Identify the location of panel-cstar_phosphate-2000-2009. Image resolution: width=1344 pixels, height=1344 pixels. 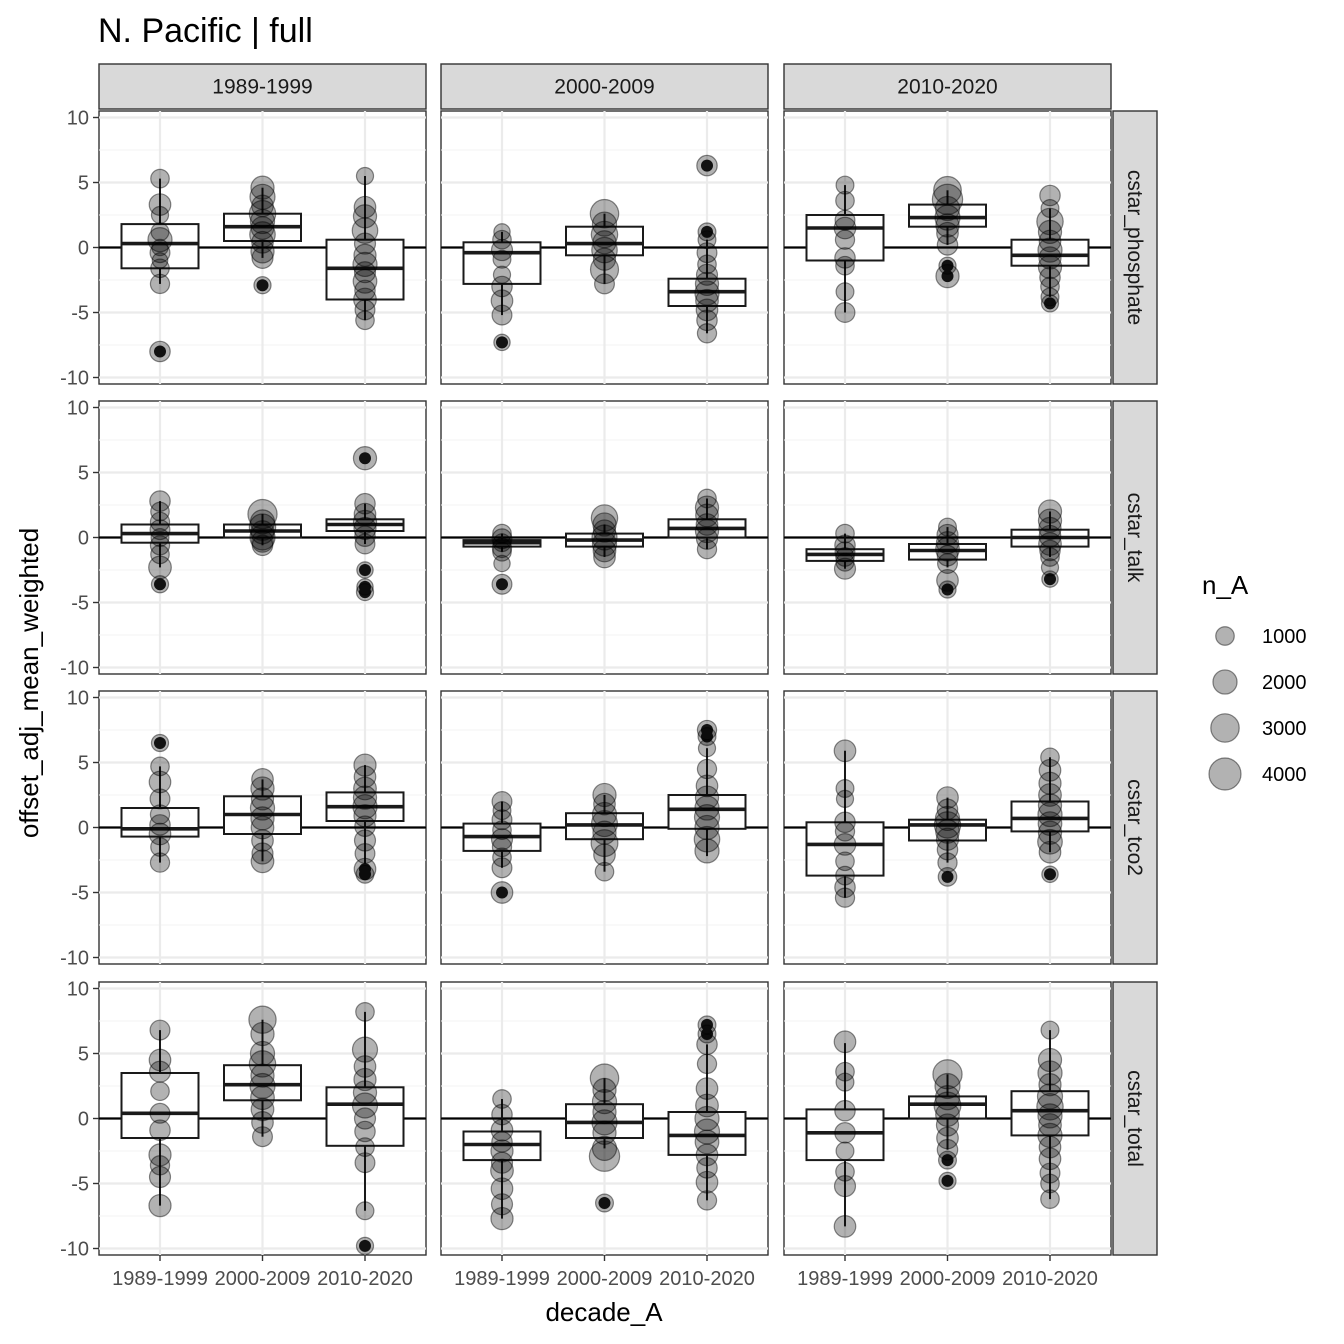
(604, 247).